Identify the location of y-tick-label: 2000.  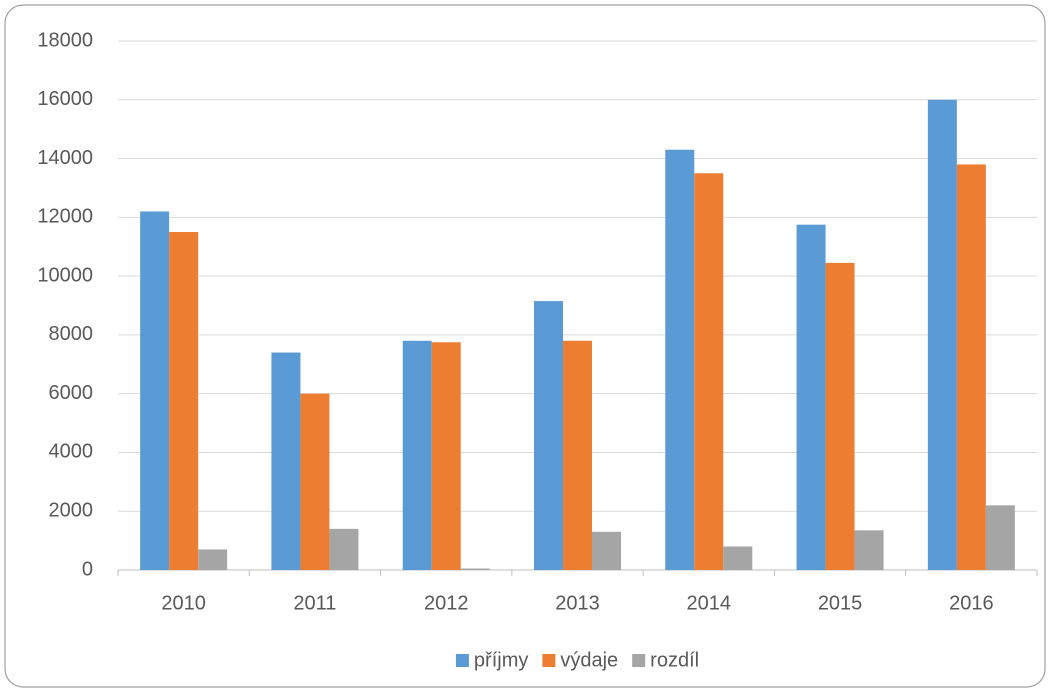
(71, 511).